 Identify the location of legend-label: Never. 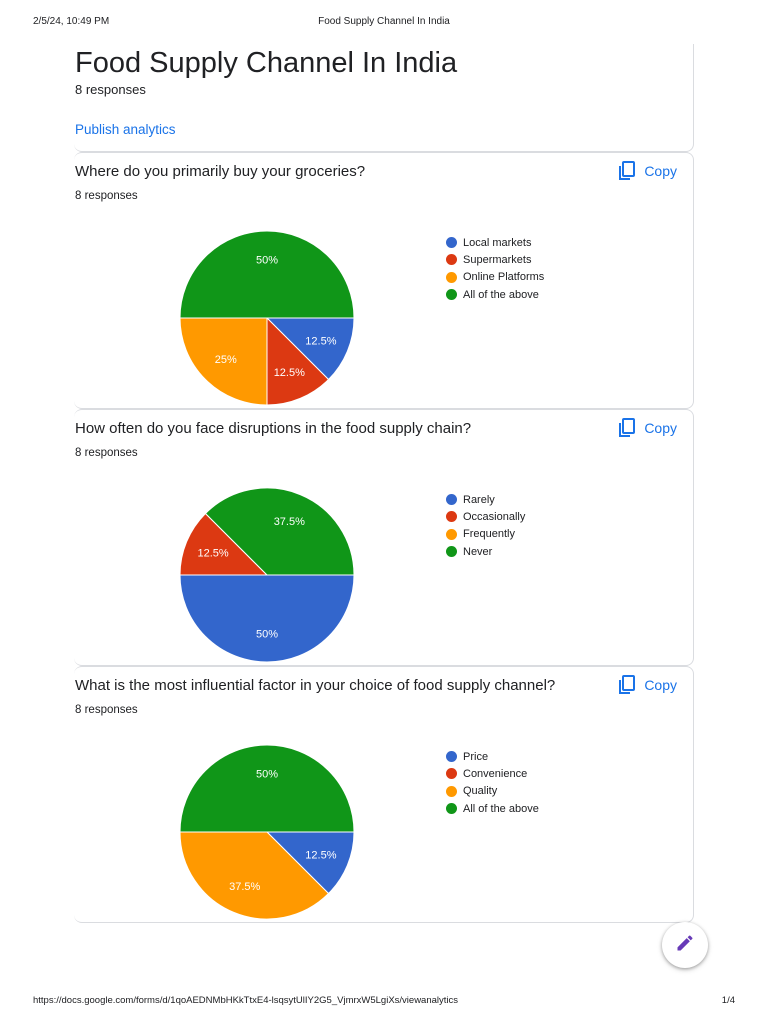
(478, 551).